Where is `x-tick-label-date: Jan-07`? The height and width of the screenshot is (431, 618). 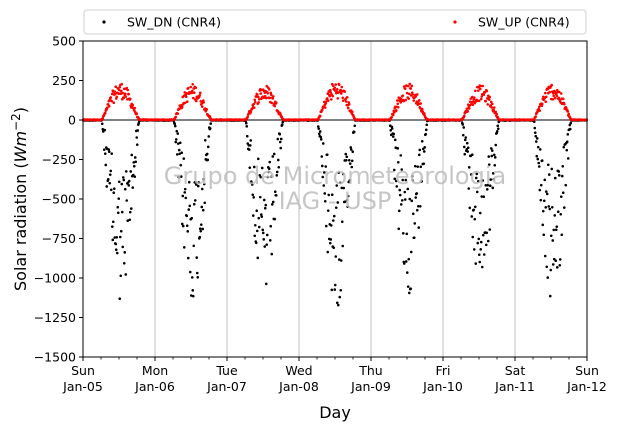 x-tick-label-date: Jan-07 is located at coordinates (226, 386).